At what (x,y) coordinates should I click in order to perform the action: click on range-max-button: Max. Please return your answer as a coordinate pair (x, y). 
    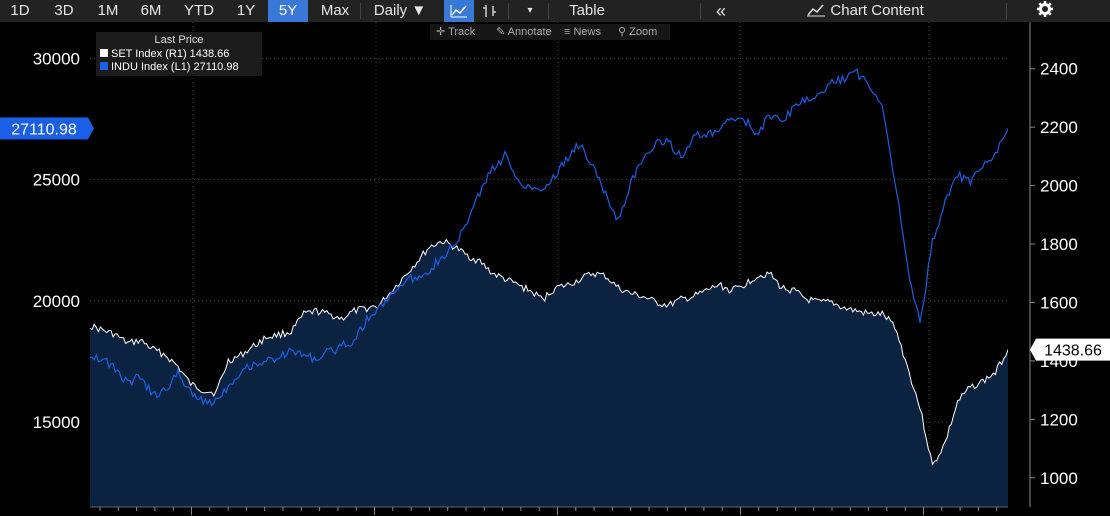
    Looking at the image, I should click on (335, 10).